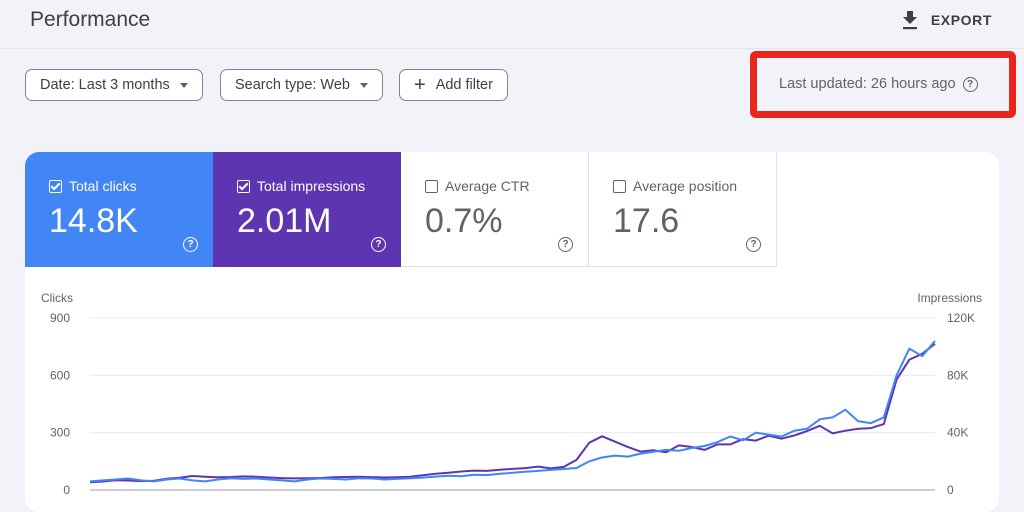  I want to click on right-tick-label: 0, so click(950, 490).